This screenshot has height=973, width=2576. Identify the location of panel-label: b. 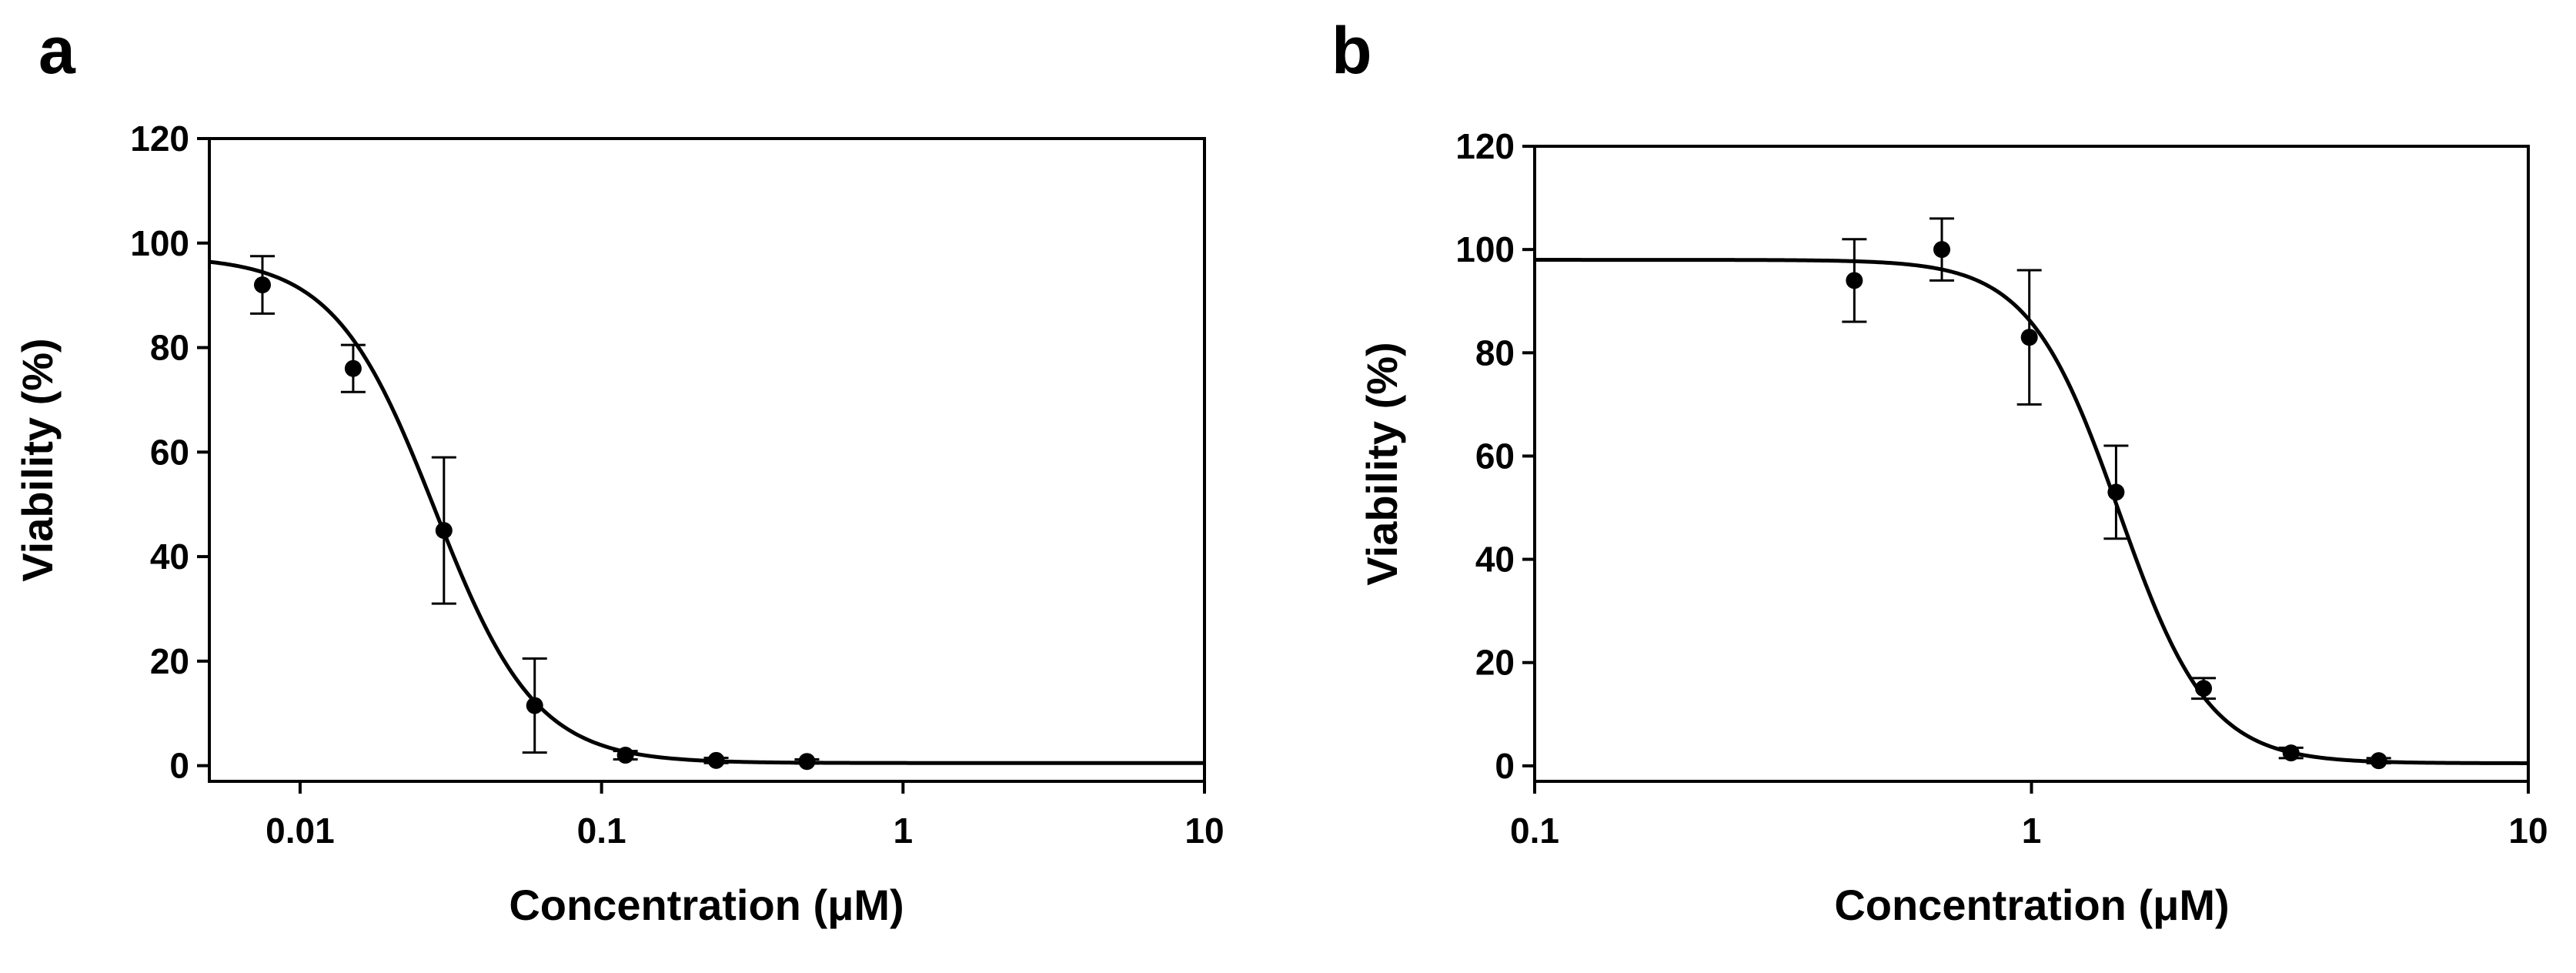
(1351, 51).